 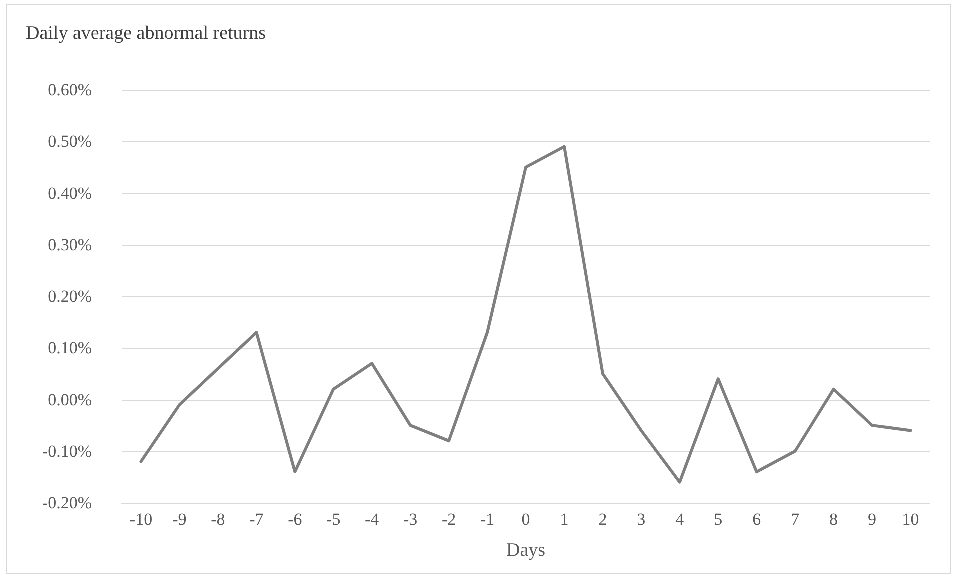 What do you see at coordinates (911, 519) in the screenshot?
I see `x-tick-label: 10` at bounding box center [911, 519].